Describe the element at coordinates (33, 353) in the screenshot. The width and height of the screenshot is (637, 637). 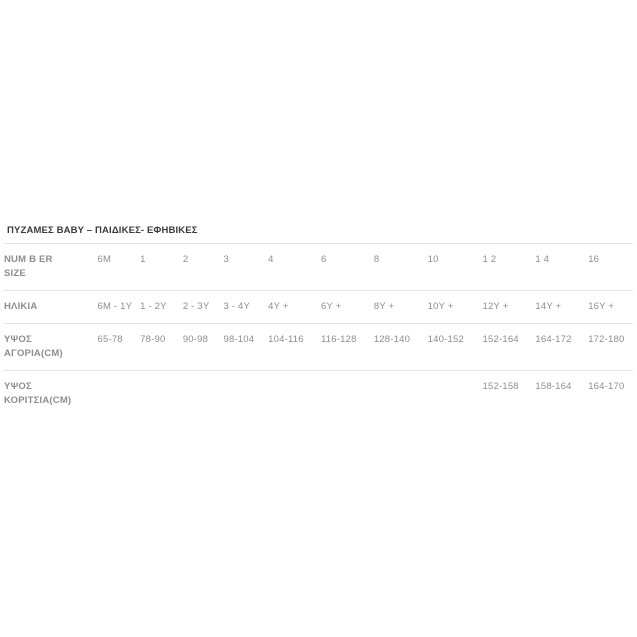
I see `row-label-line2: ΑΓΟΡΙΑ(CM)` at that location.